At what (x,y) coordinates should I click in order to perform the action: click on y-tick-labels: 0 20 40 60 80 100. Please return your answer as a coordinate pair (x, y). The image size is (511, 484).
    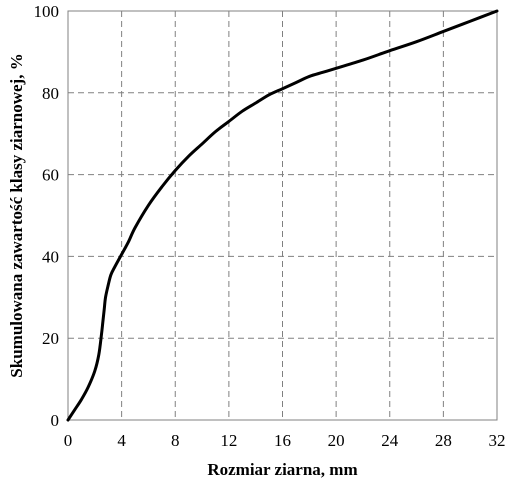
    Looking at the image, I should click on (47, 216).